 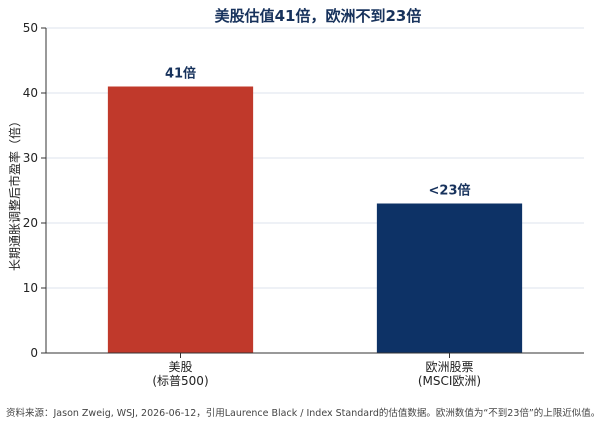 I want to click on x-tick-label: 美股, so click(x=180, y=367).